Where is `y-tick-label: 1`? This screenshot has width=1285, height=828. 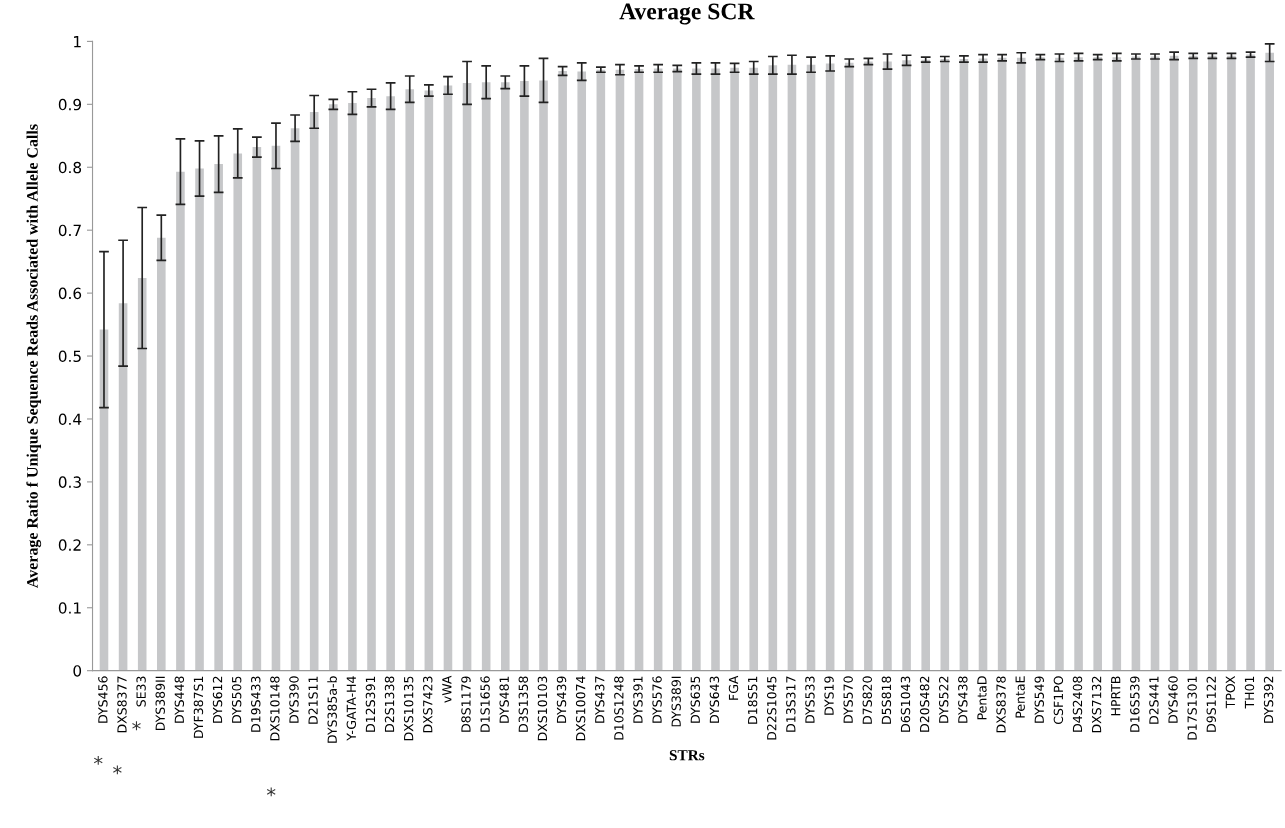
y-tick-label: 1 is located at coordinates (77, 42).